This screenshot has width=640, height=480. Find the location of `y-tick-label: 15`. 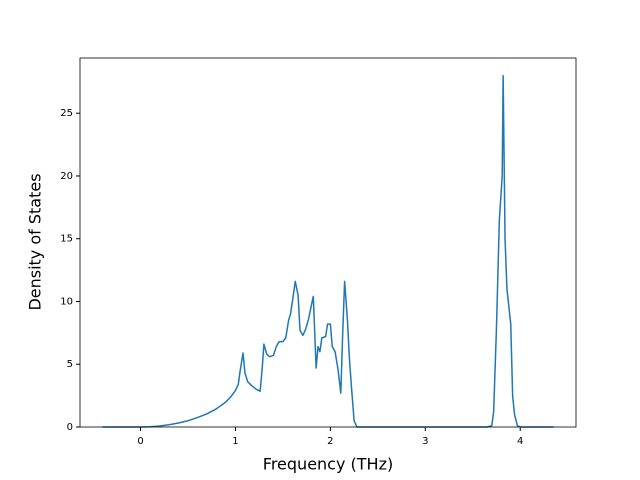

y-tick-label: 15 is located at coordinates (66, 239).